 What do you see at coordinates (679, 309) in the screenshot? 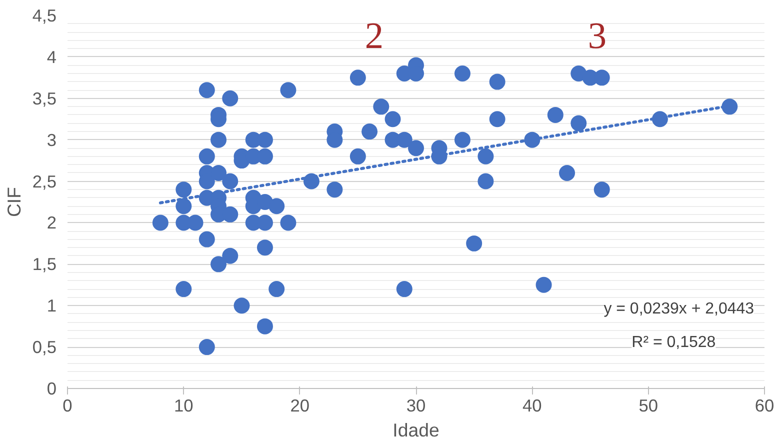
I see `annotation: y = 0,0239x + 2,0443` at bounding box center [679, 309].